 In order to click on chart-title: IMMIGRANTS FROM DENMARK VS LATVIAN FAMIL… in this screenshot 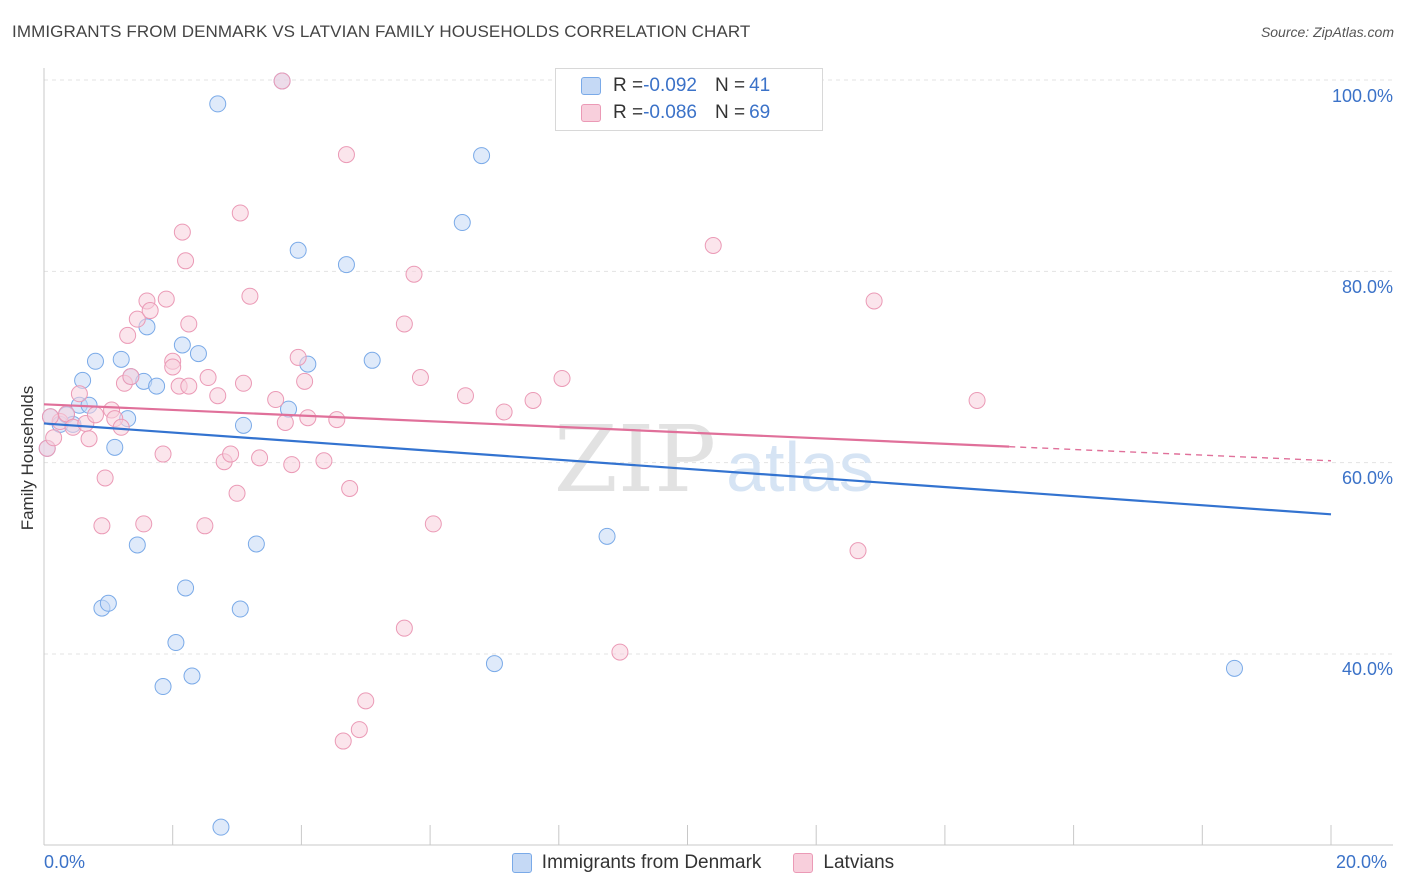, I will do `click(381, 31)`.